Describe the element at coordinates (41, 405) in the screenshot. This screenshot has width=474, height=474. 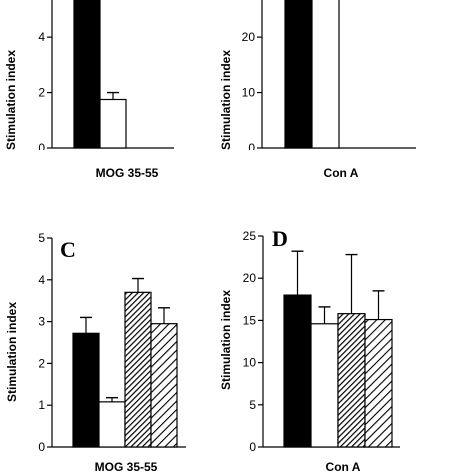
I see `y-tick-label: 1` at that location.